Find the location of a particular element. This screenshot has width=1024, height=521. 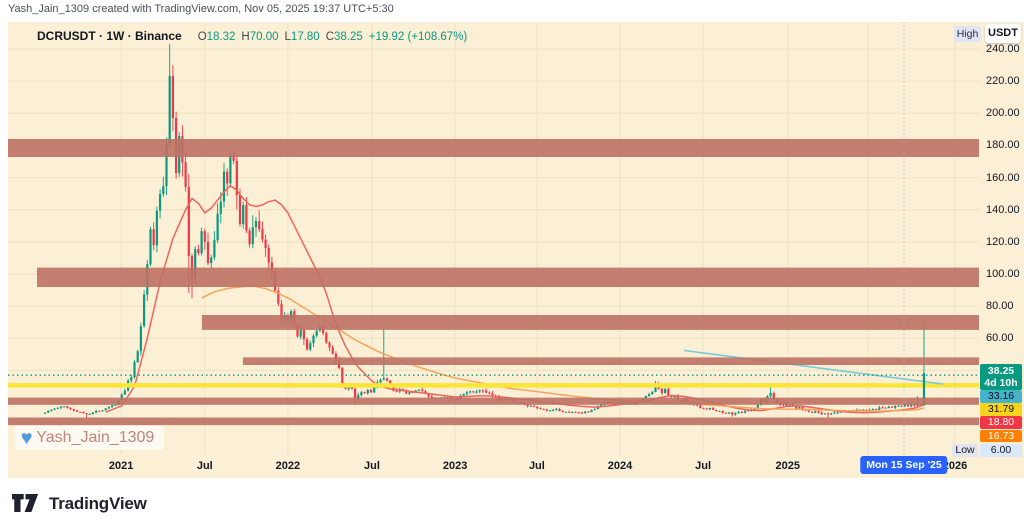

yellow-hline-and-trendline is located at coordinates (493, 368).